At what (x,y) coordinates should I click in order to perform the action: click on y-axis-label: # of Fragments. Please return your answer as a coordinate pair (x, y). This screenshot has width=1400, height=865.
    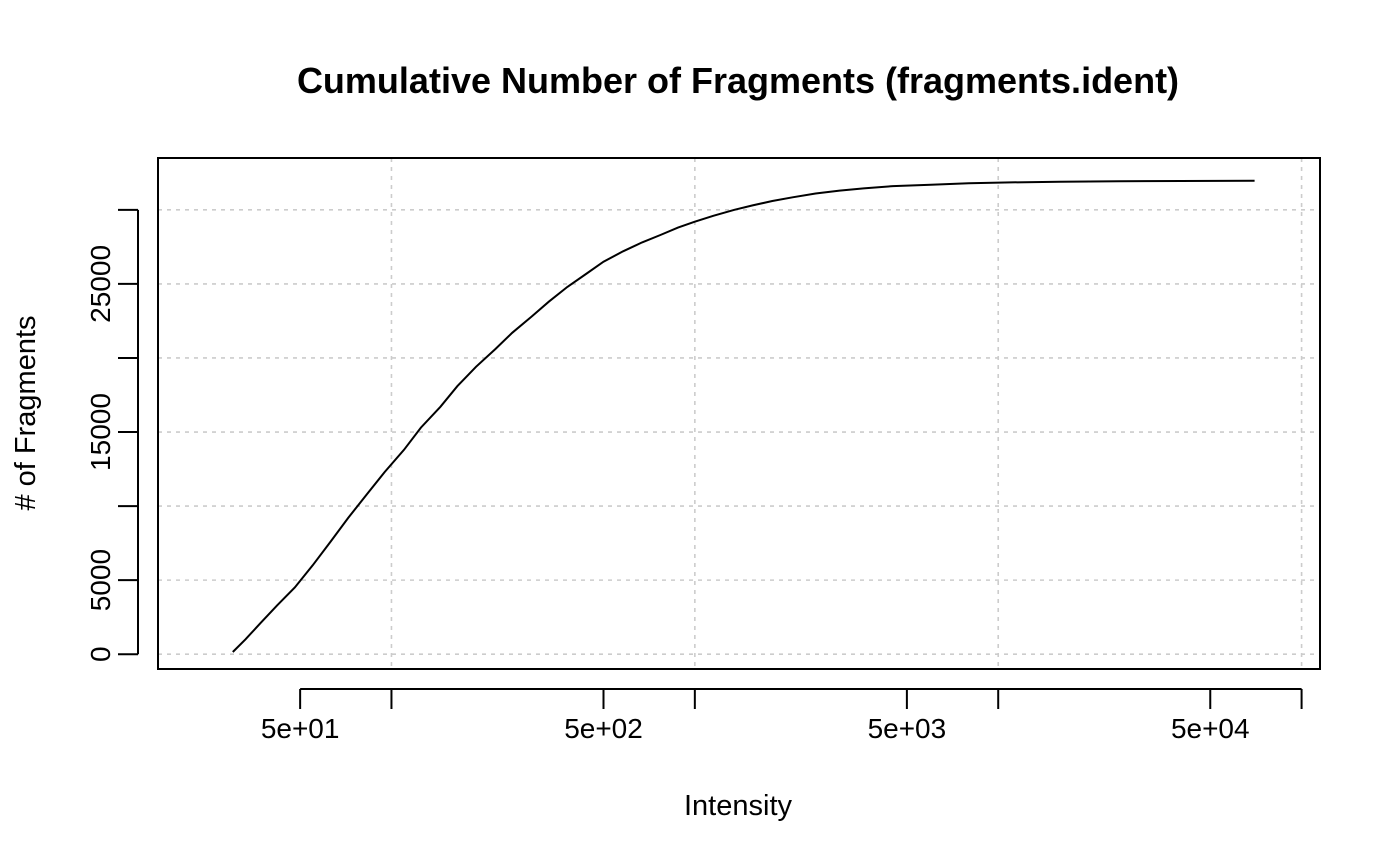
    Looking at the image, I should click on (26, 412).